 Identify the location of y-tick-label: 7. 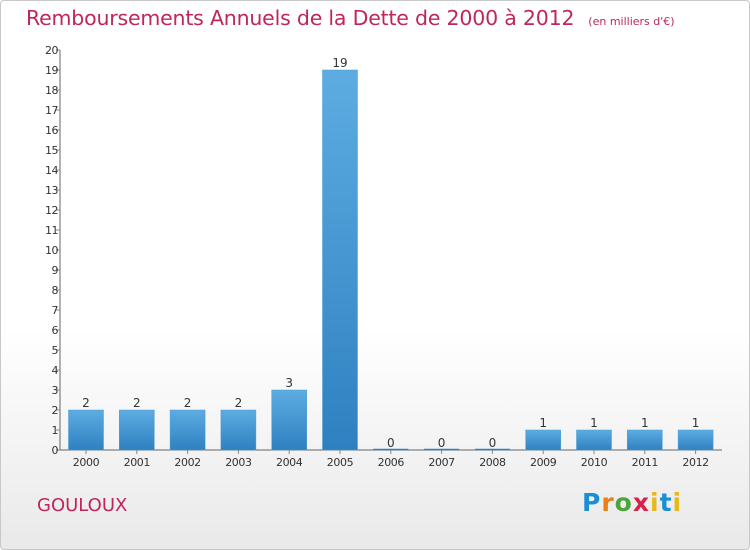
(55, 310).